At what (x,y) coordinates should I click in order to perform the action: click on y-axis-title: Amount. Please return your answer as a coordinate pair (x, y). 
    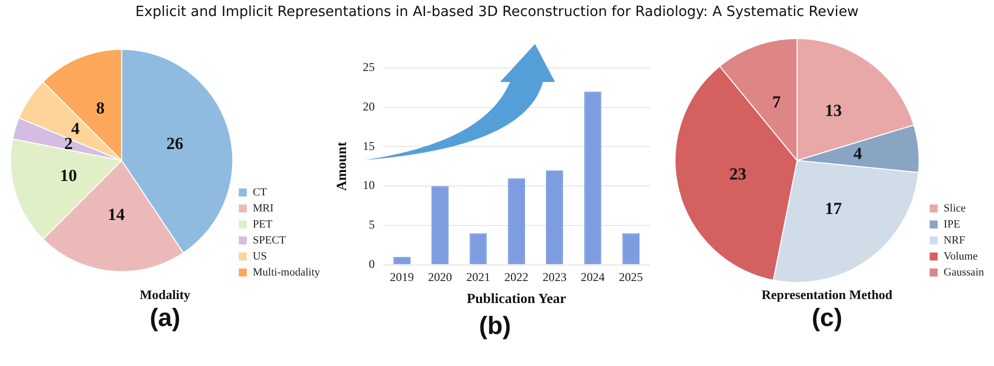
    Looking at the image, I should click on (342, 166).